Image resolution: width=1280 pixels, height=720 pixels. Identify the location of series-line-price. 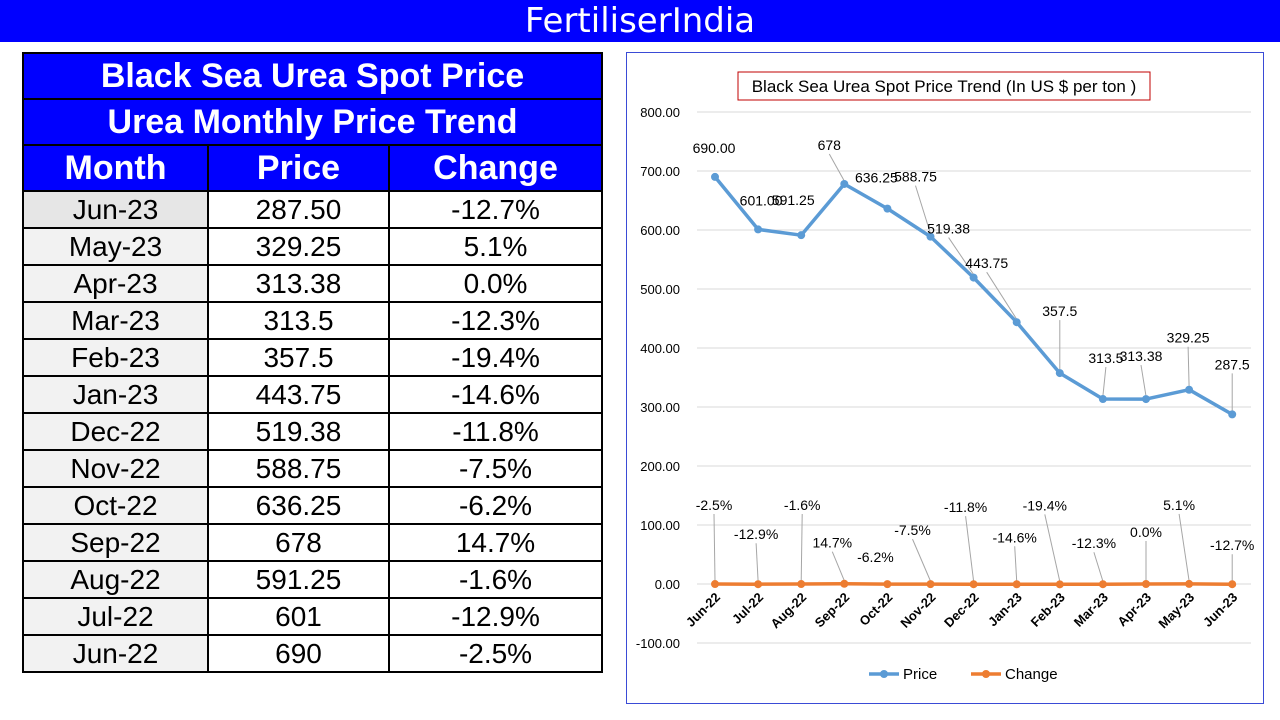
(973, 295).